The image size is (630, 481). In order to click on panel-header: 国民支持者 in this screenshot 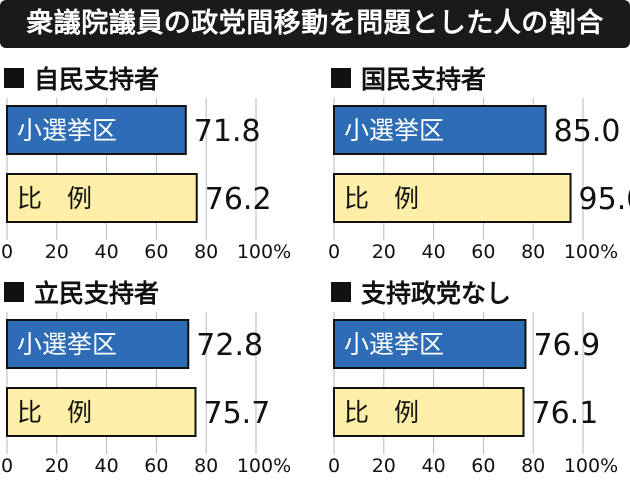, I will do `click(408, 78)`.